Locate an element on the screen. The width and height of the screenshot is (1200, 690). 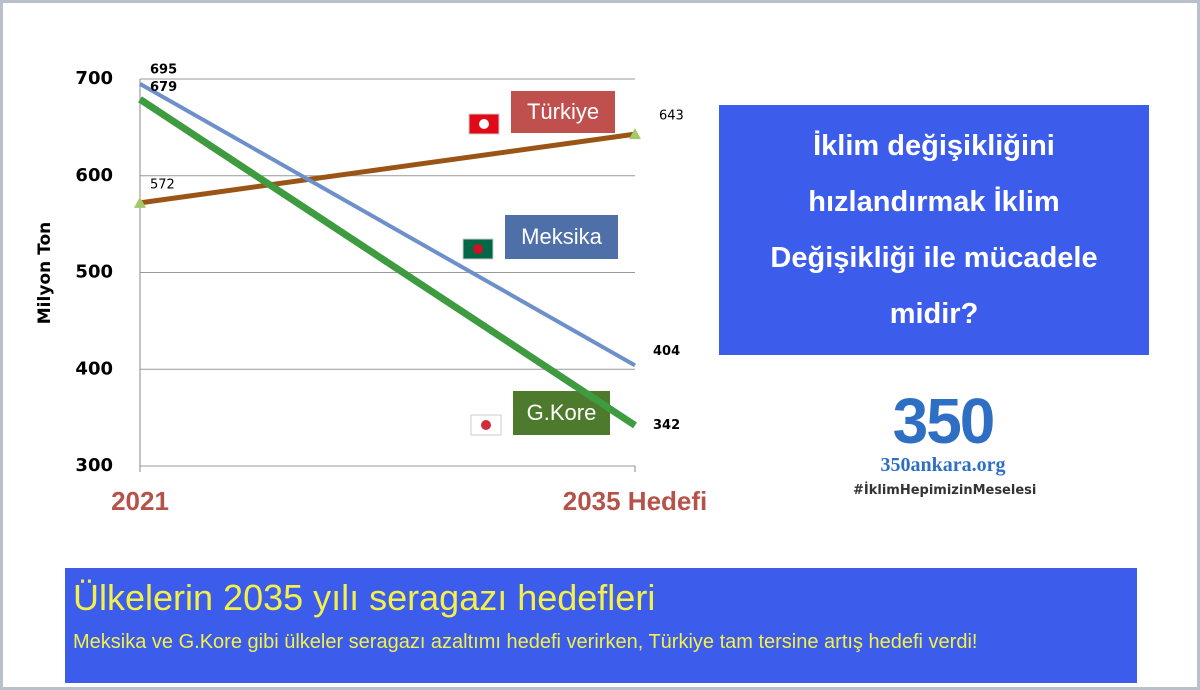
y-tick-label: 300 is located at coordinates (94, 465).